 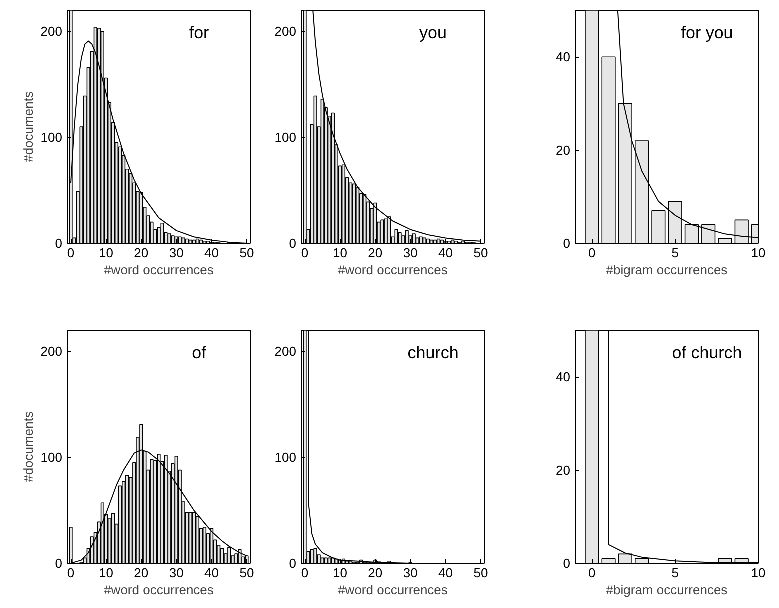 What do you see at coordinates (199, 353) in the screenshot?
I see `text: of` at bounding box center [199, 353].